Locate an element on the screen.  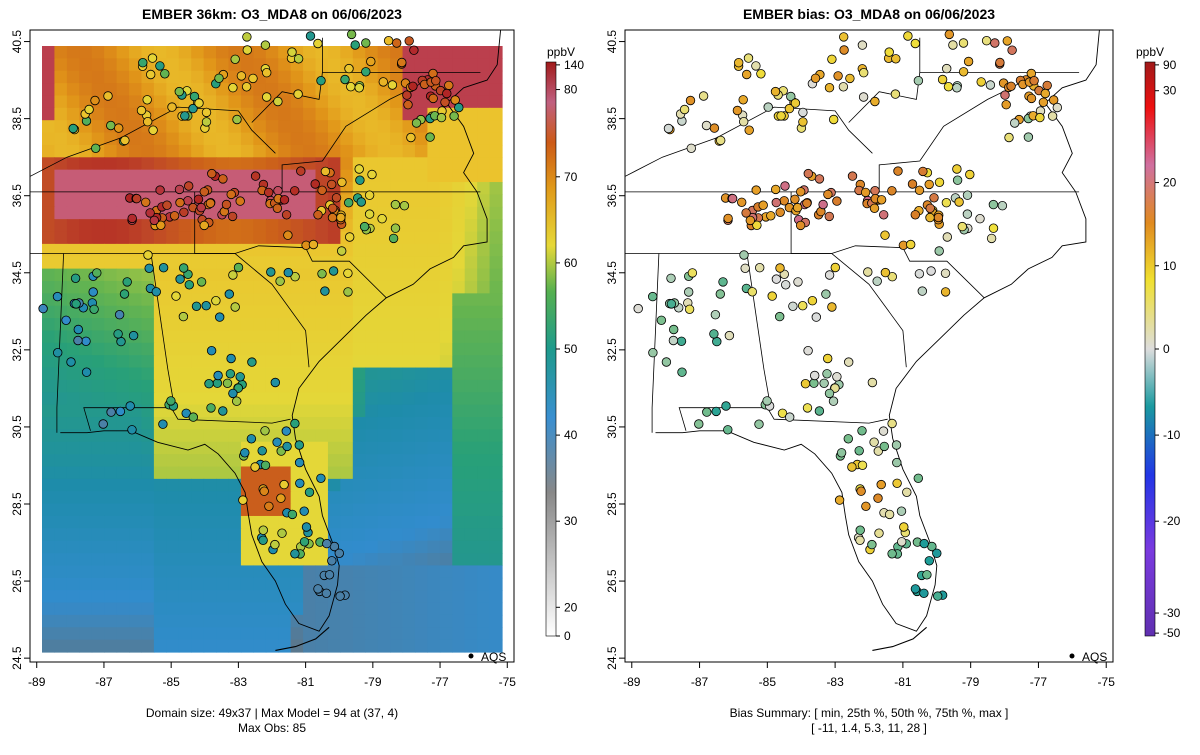
x-tick-label: -83 is located at coordinates (835, 682).